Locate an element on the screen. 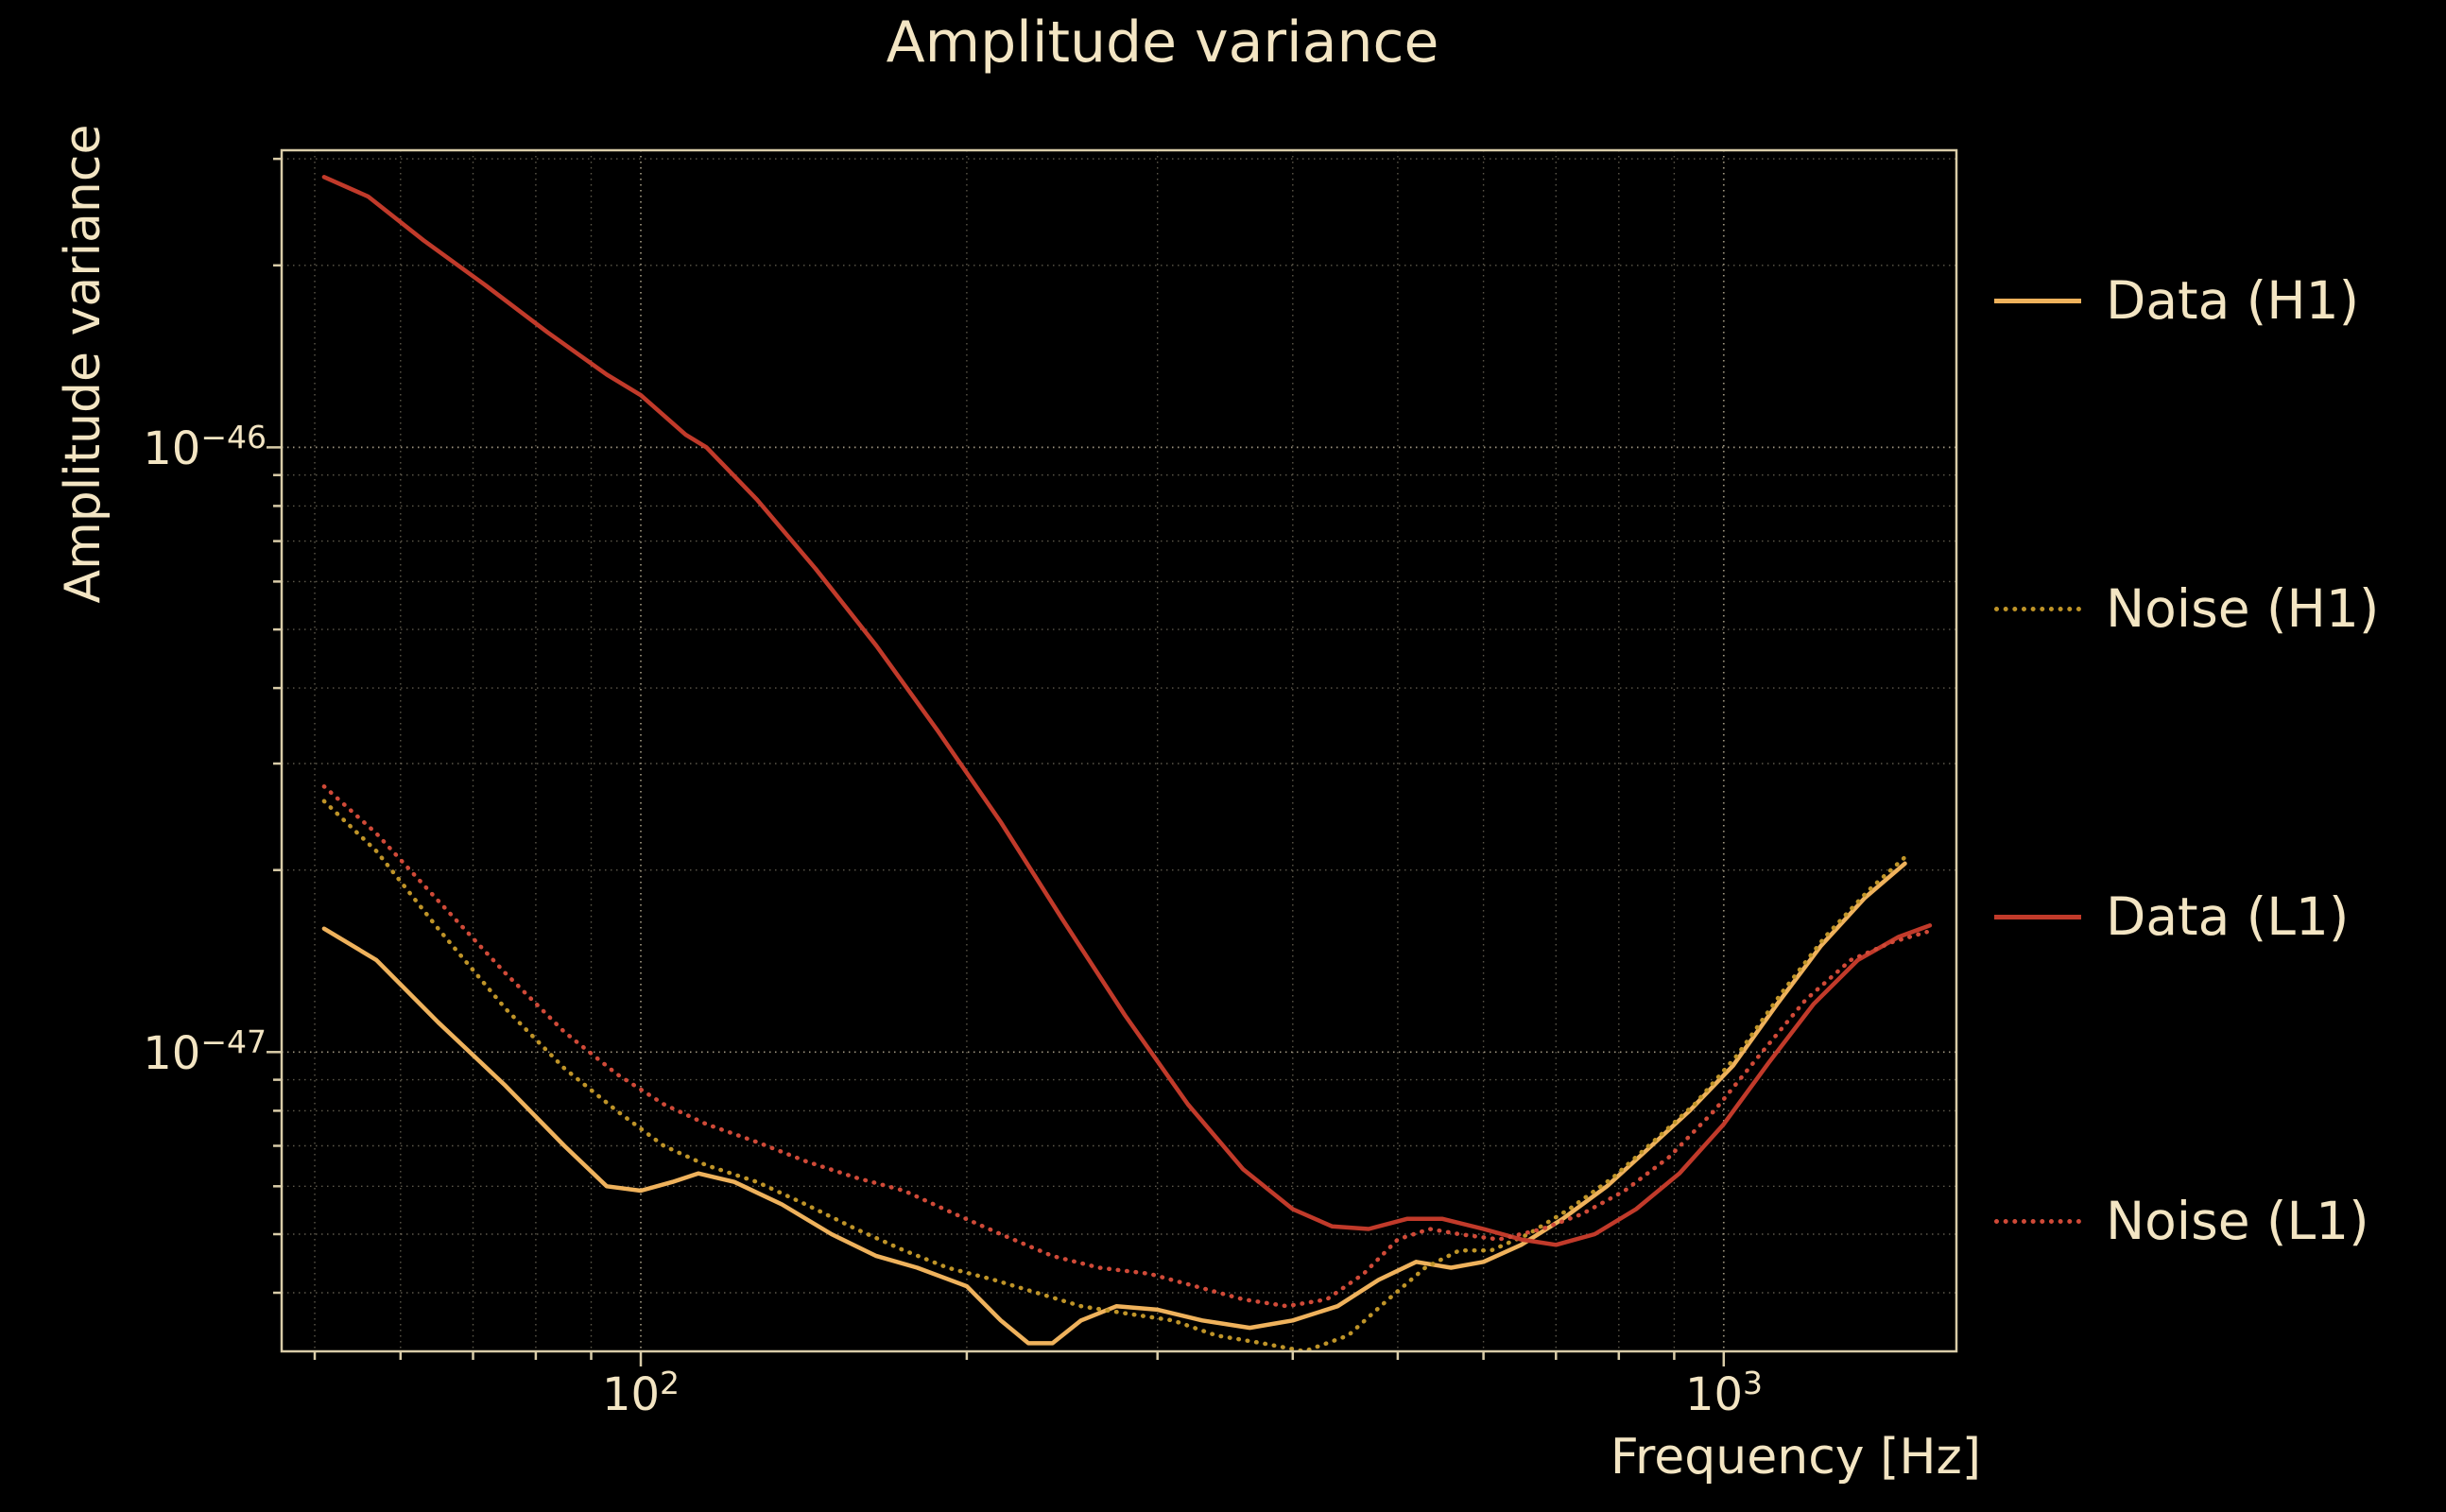 Image resolution: width=2446 pixels, height=1512 pixels. legend-label: Data (L1) is located at coordinates (2228, 916).